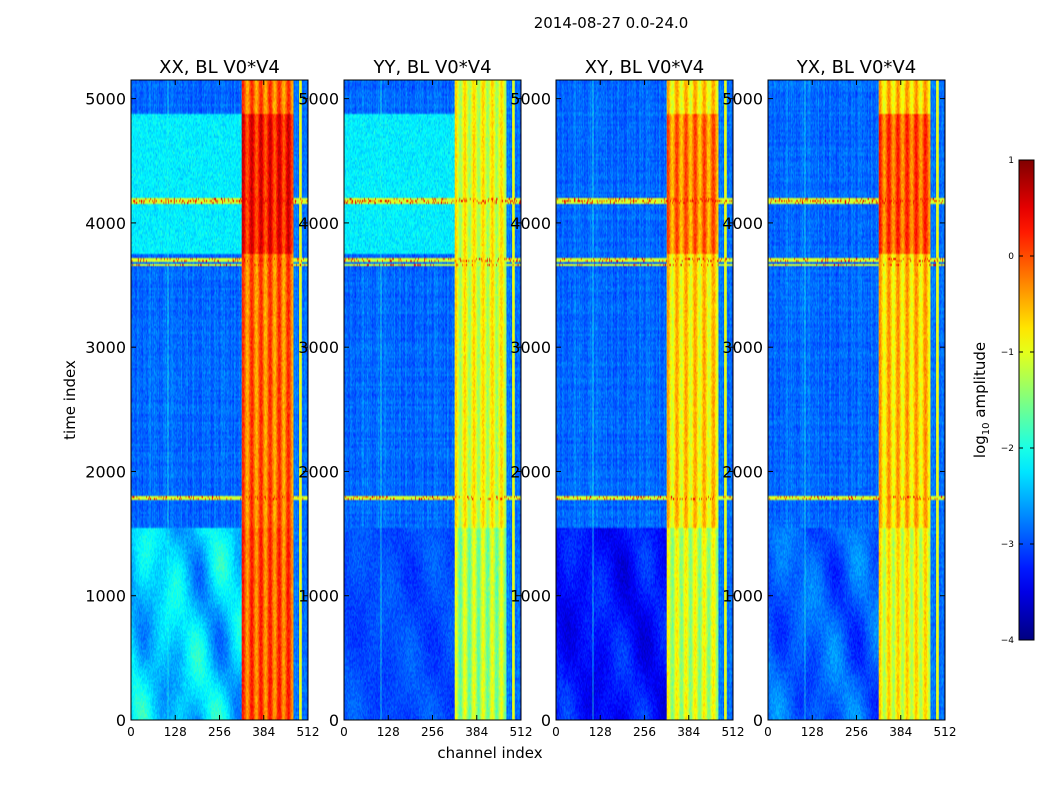 The width and height of the screenshot is (1050, 800). I want to click on panel-title: YY, BL V0*V4, so click(431, 67).